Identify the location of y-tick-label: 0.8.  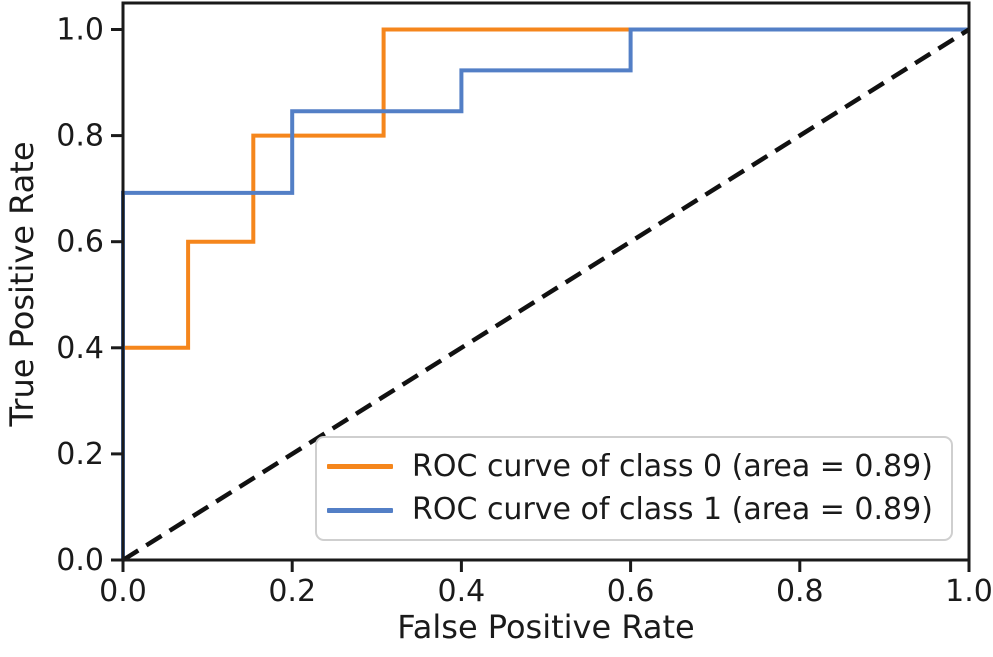
(80, 136).